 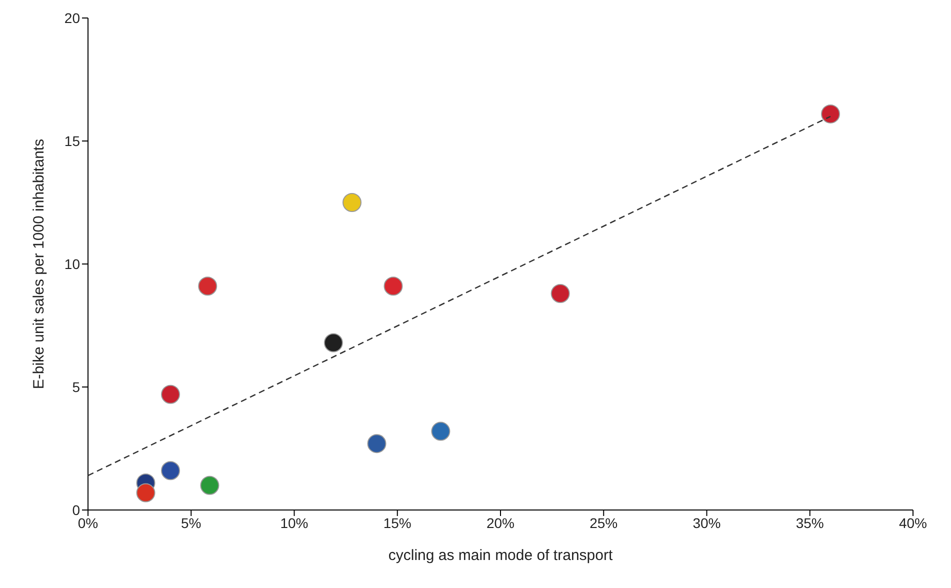 I want to click on x-tick-label: 0%, so click(x=88, y=522).